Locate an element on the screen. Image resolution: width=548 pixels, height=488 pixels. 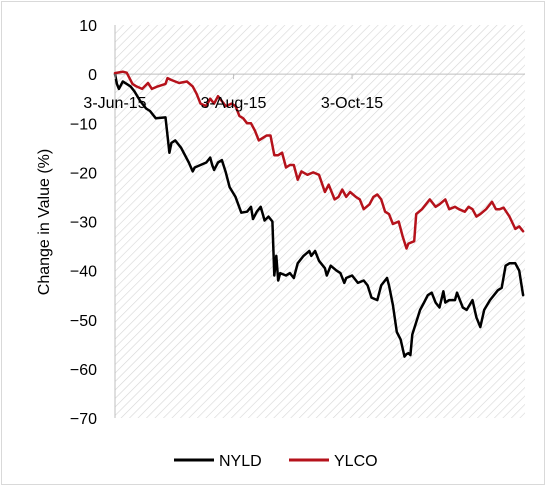
y-tick-label: −20 is located at coordinates (83, 173).